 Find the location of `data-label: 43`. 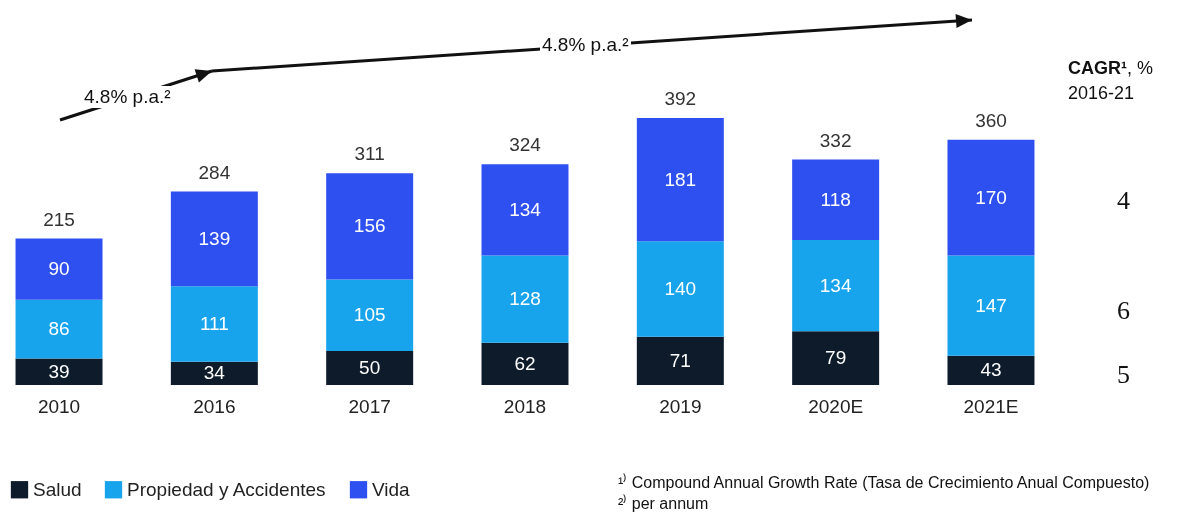

data-label: 43 is located at coordinates (991, 370).